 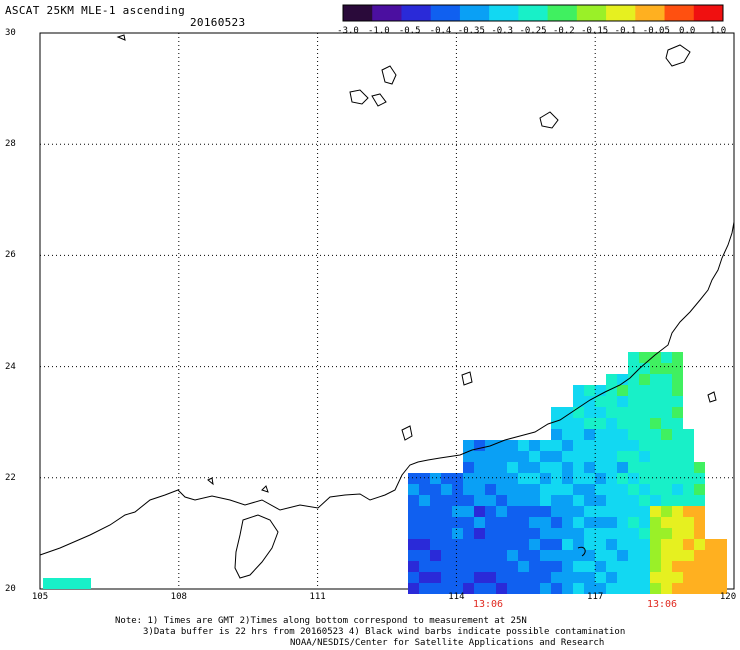 I want to click on longitude-tick-label: 114, so click(x=456, y=597).